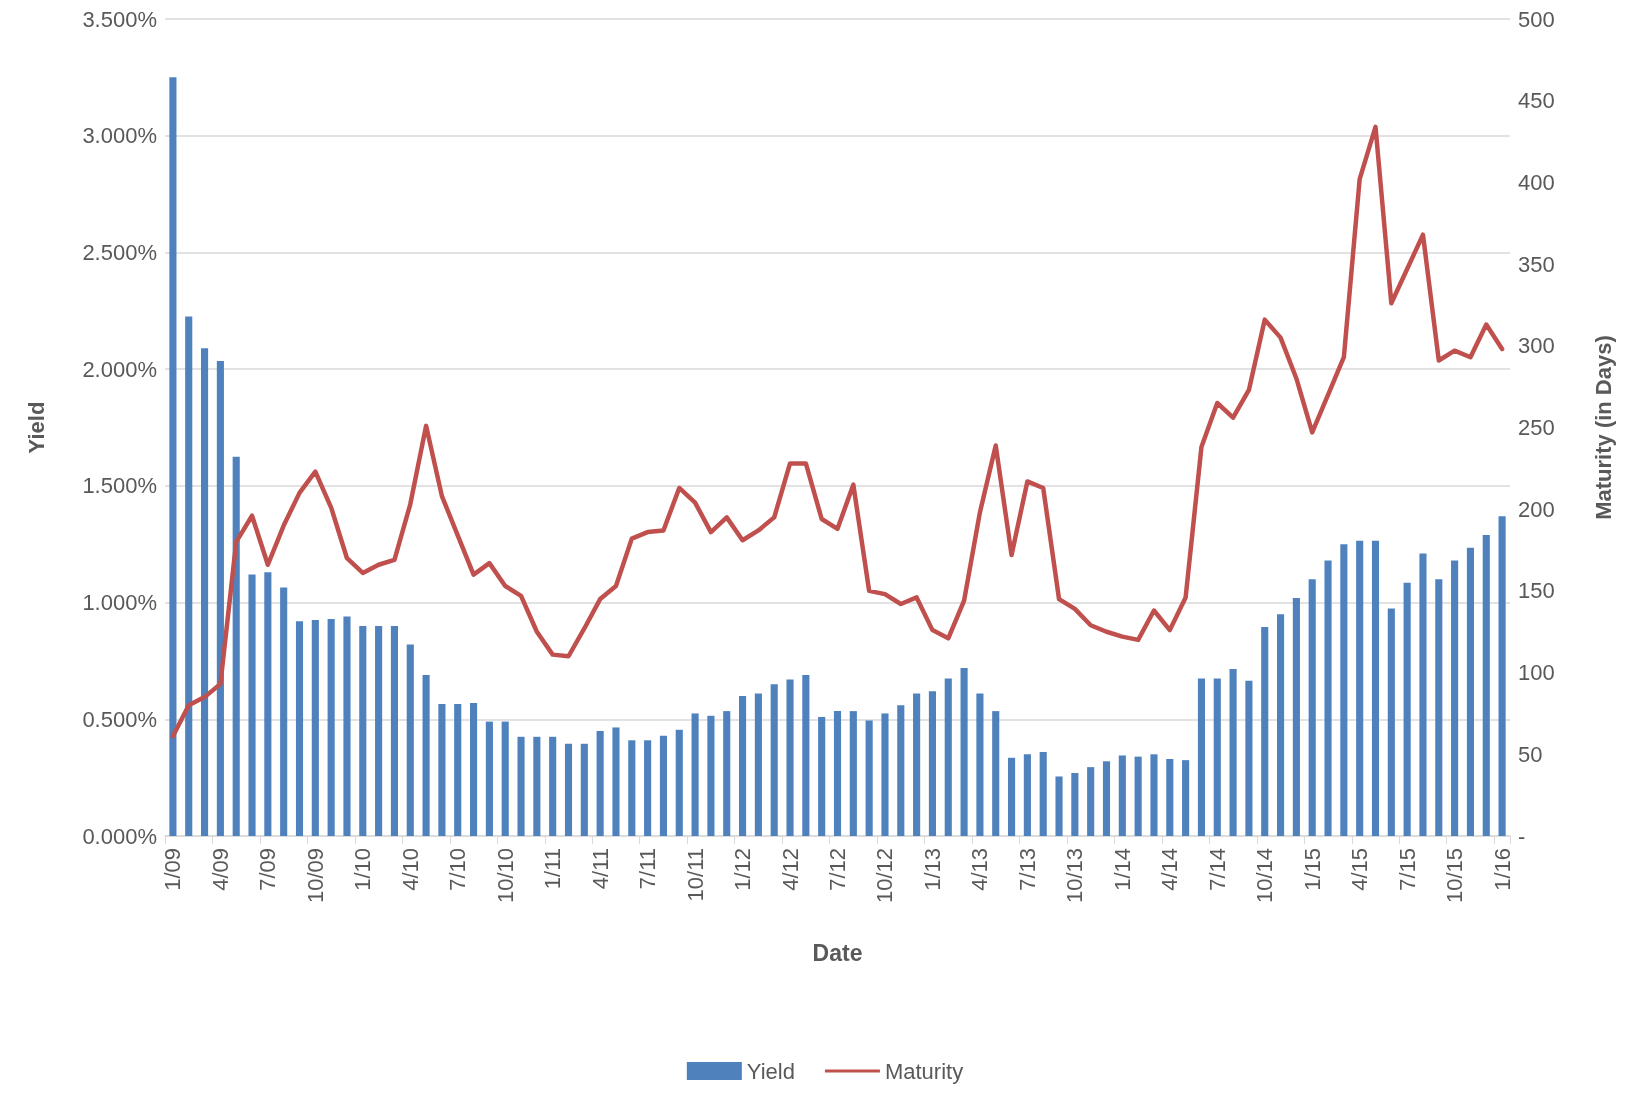 The image size is (1650, 1095). Describe the element at coordinates (505, 876) in the screenshot. I see `x-tick-label: 10/10` at that location.